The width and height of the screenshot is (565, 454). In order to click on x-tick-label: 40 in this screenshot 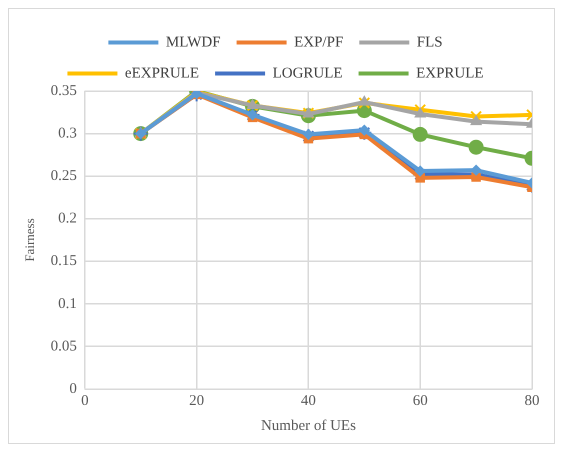, I will do `click(308, 400)`.